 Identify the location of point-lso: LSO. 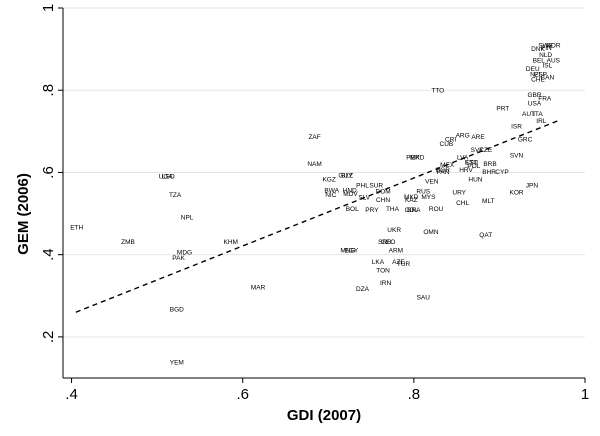
(168, 176).